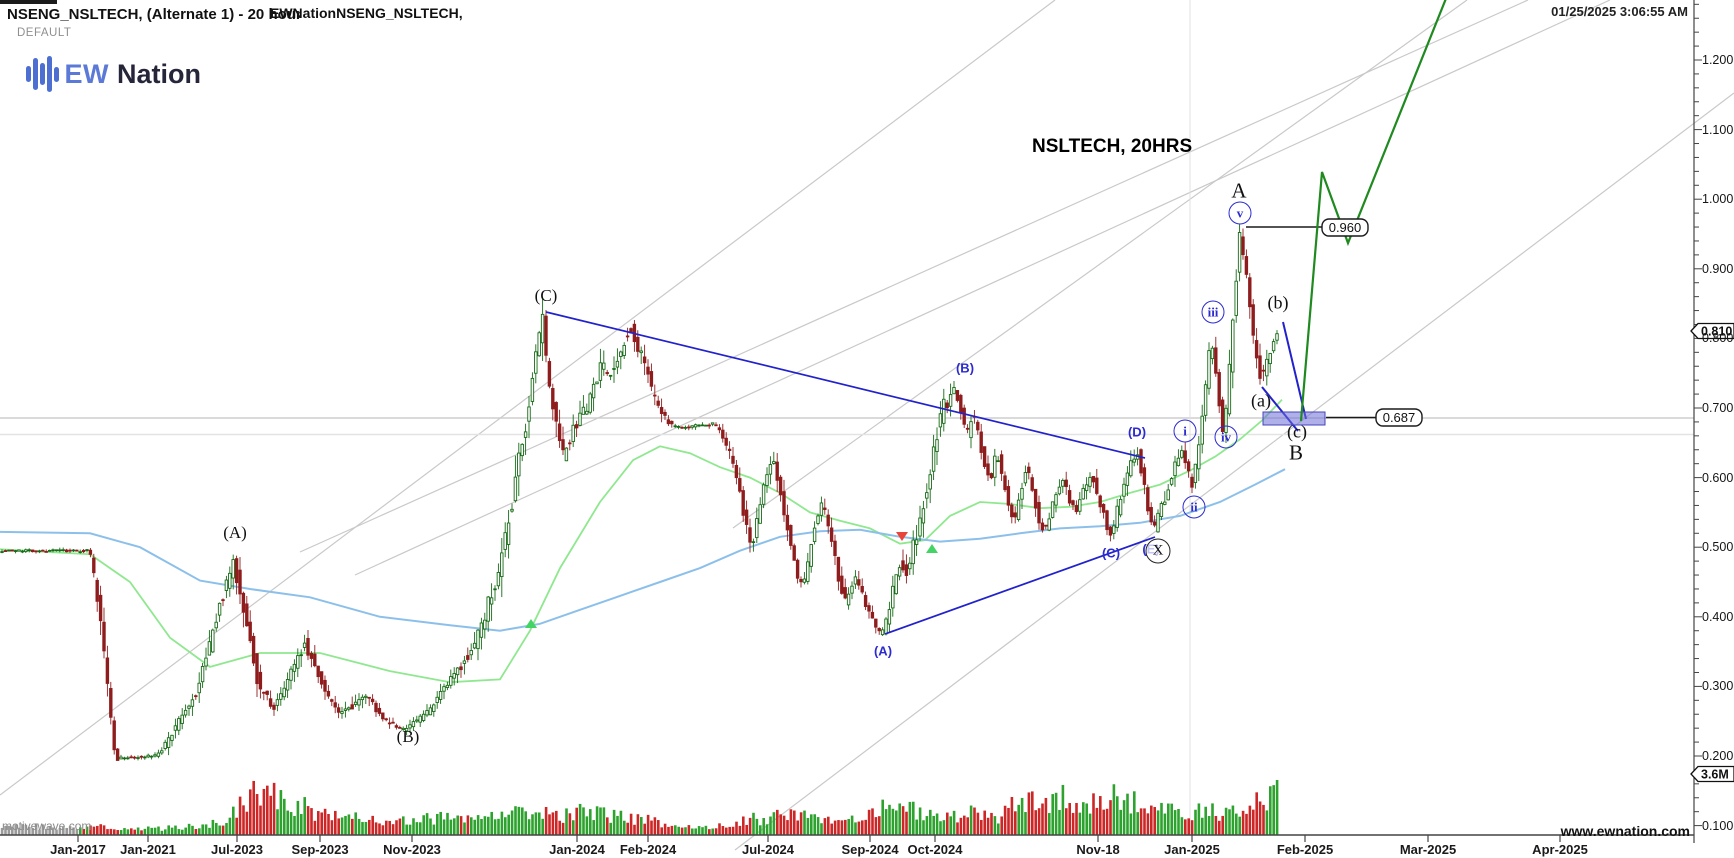 This screenshot has height=858, width=1734. What do you see at coordinates (1226, 437) in the screenshot?
I see `wave-label-circled-iv: iv` at bounding box center [1226, 437].